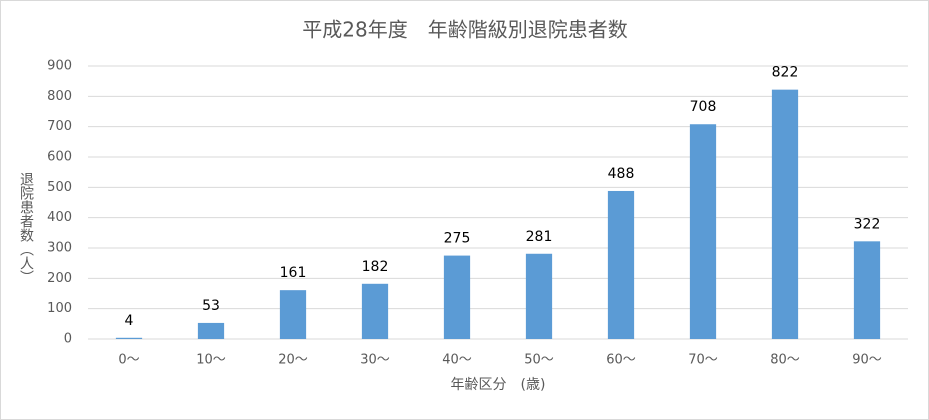 Image resolution: width=929 pixels, height=420 pixels. What do you see at coordinates (59, 66) in the screenshot?
I see `y-tick-label: 900` at bounding box center [59, 66].